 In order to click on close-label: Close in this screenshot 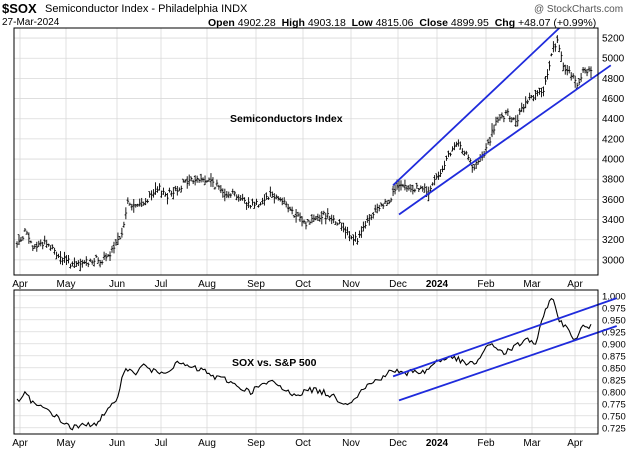, I will do `click(433, 23)`.